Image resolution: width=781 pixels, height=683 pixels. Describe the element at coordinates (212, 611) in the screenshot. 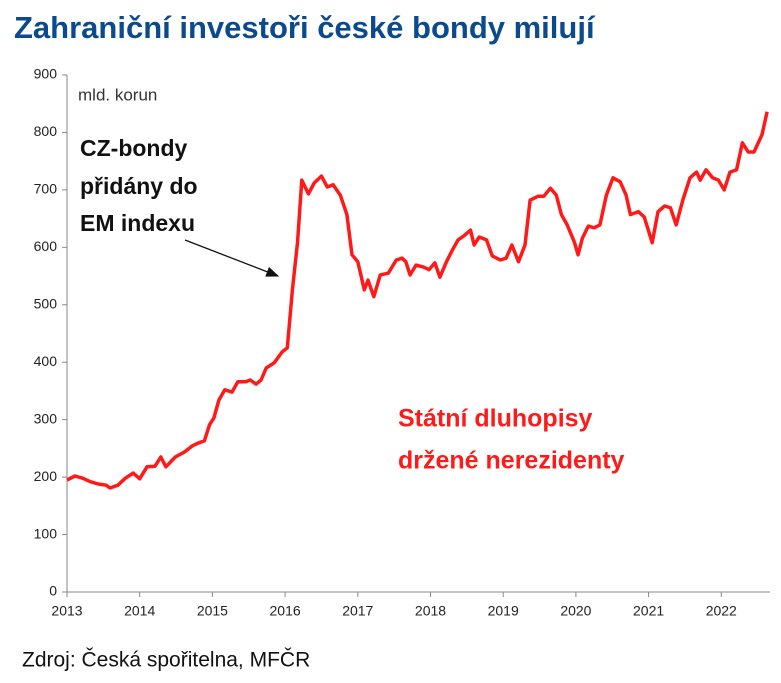

I see `x-tick-label: 2015` at that location.